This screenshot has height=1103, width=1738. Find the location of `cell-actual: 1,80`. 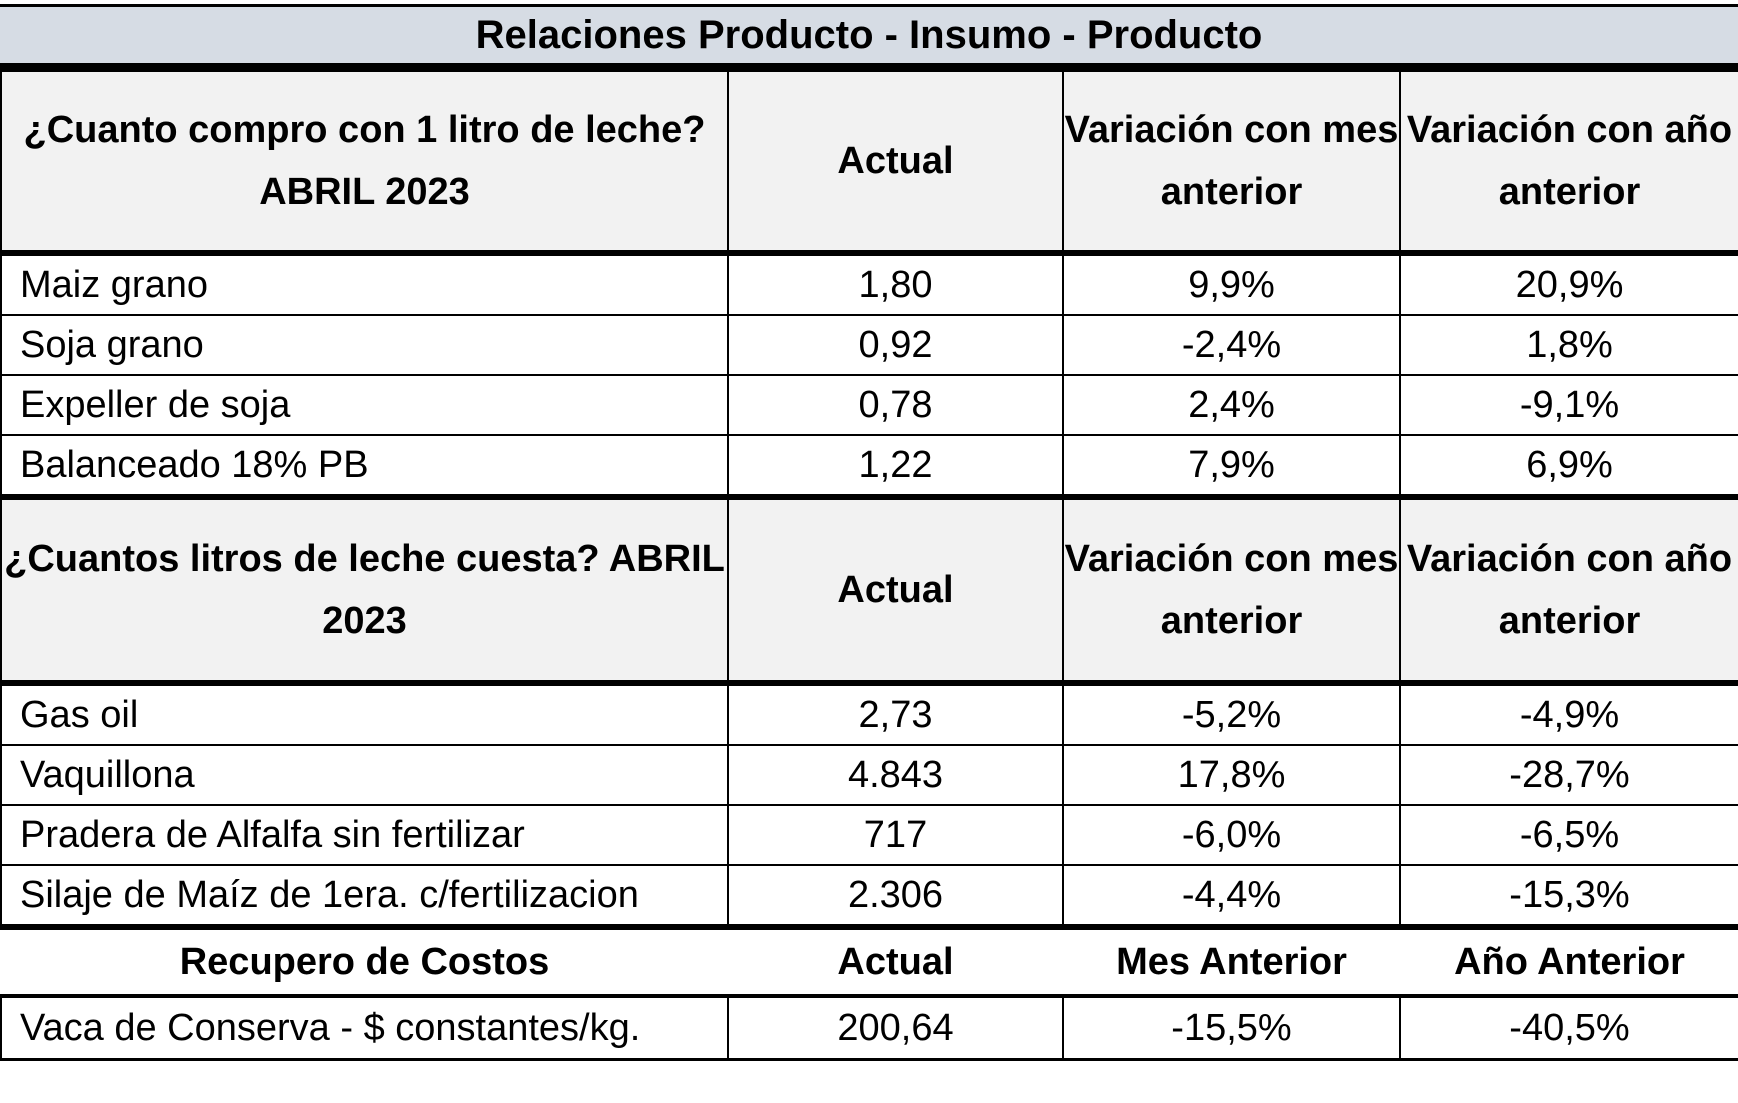

cell-actual: 1,80 is located at coordinates (895, 284).